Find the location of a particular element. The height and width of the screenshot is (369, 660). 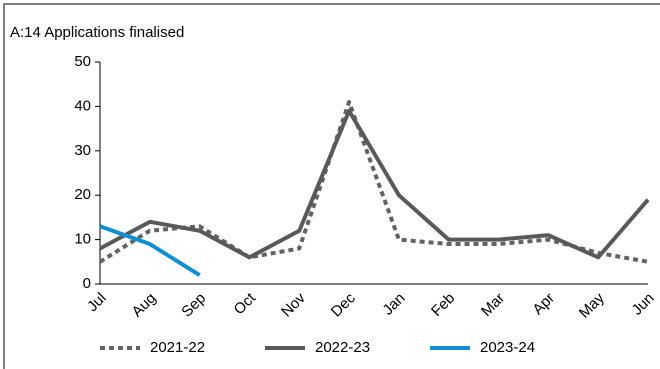

y-tick-label: 30 is located at coordinates (82, 150).